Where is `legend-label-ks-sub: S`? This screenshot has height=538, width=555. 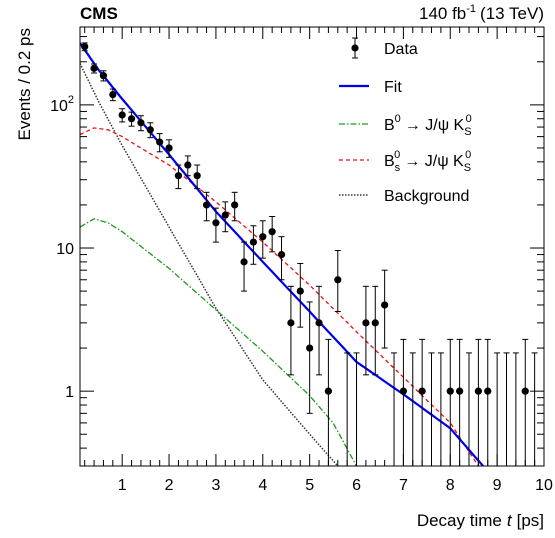 legend-label-ks-sub: S is located at coordinates (467, 132).